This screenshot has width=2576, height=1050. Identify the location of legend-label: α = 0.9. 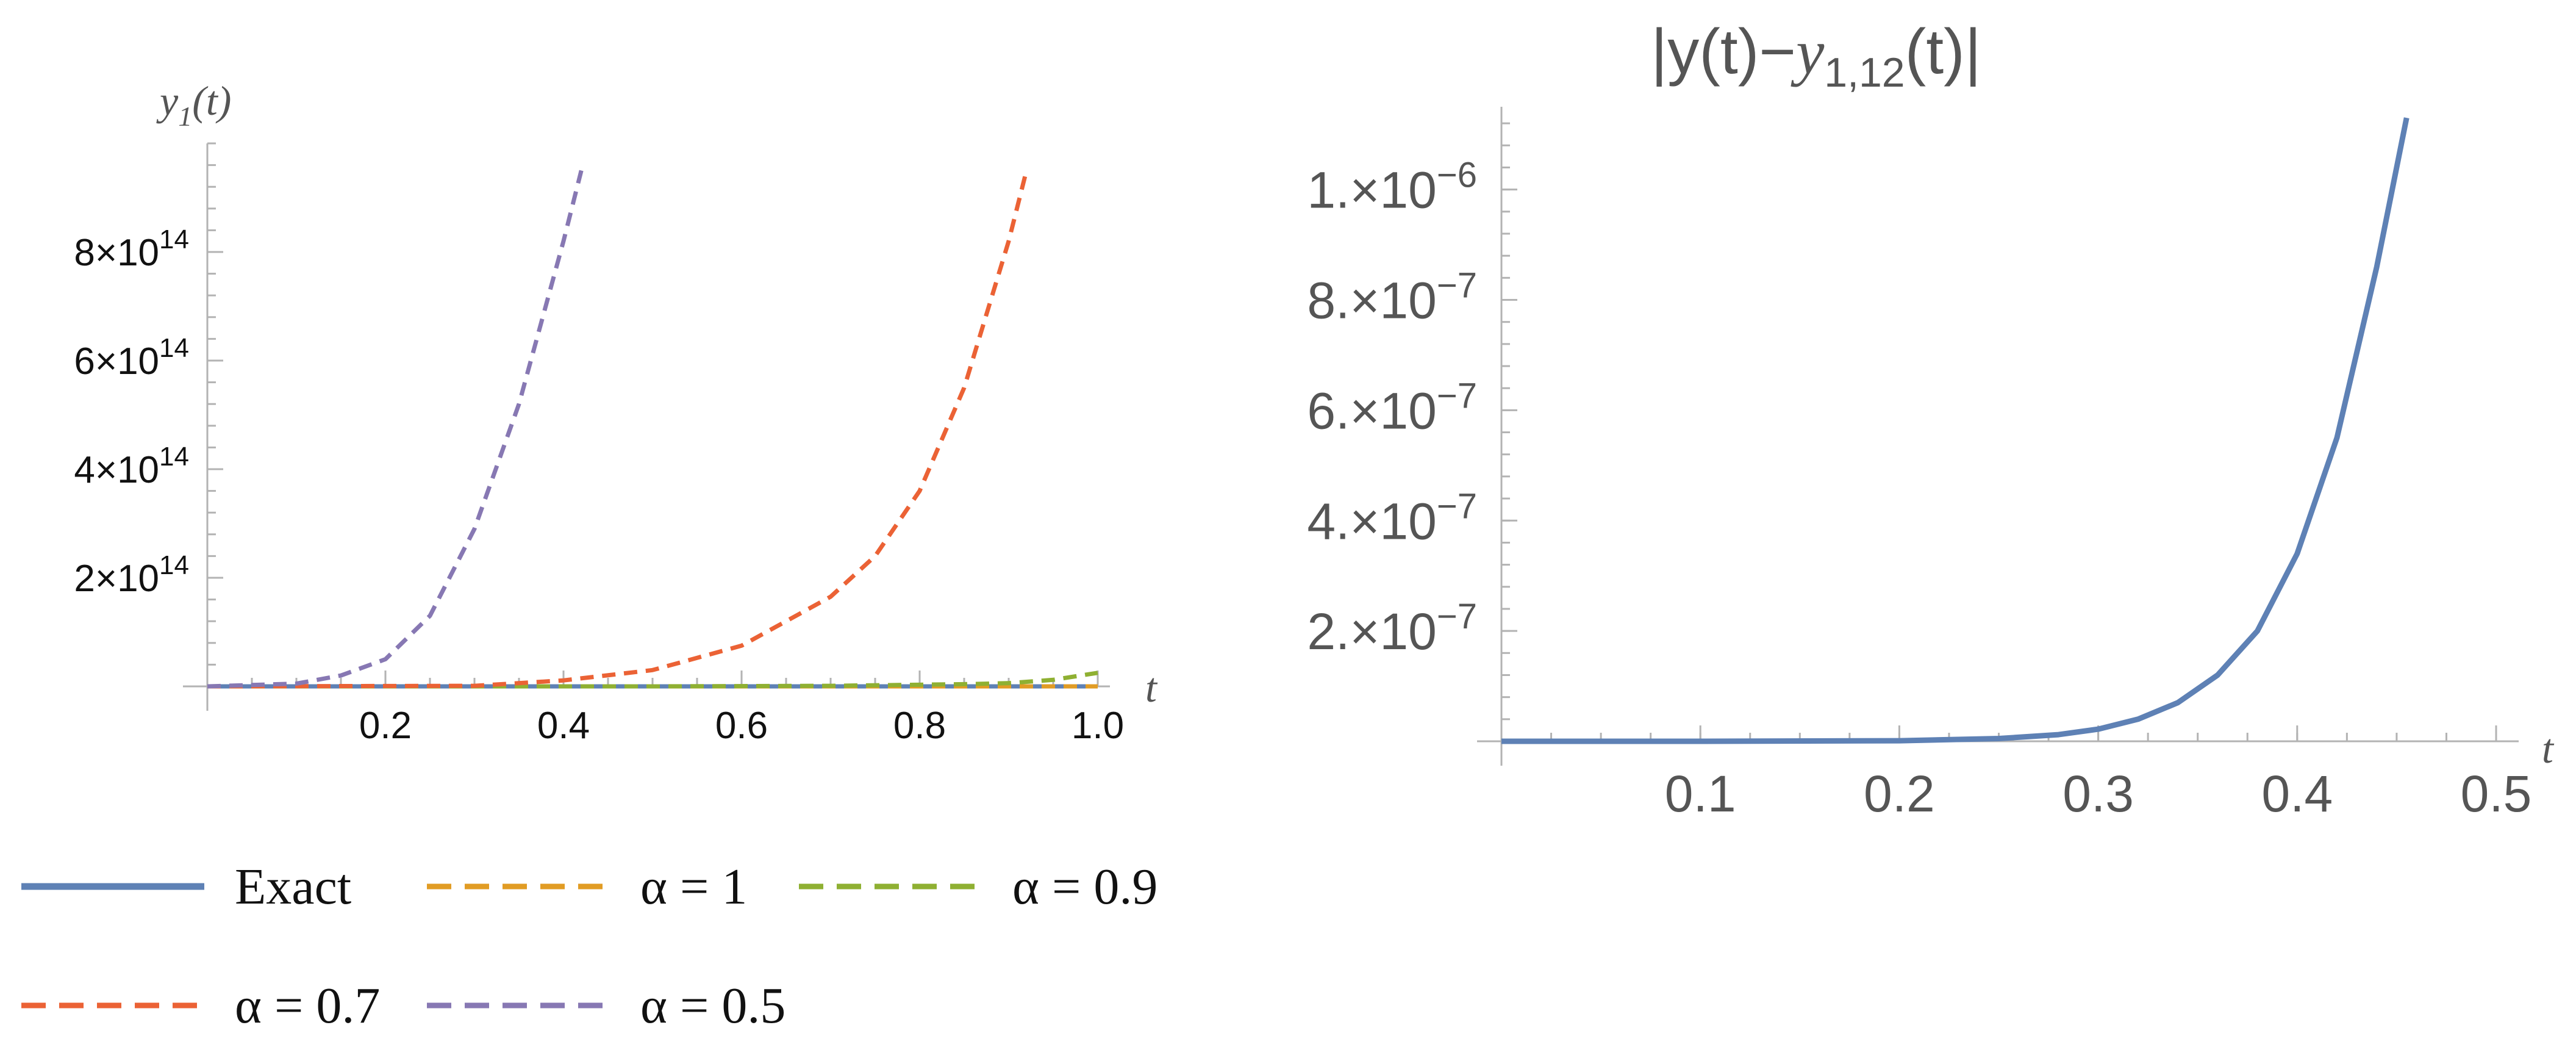
(1084, 886).